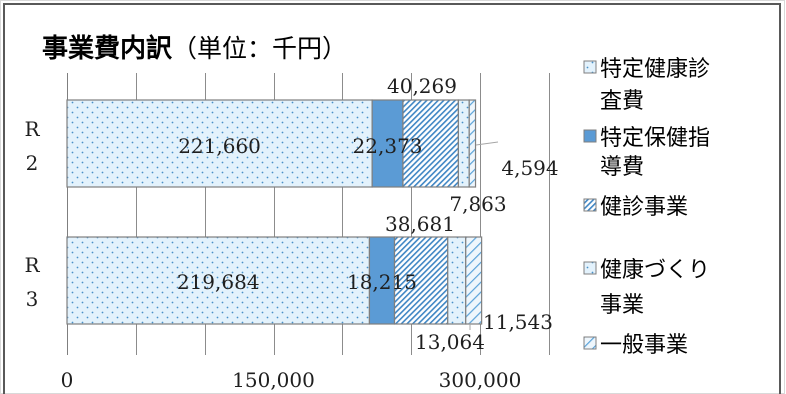  What do you see at coordinates (67, 380) in the screenshot?
I see `x-tick-label: 0` at bounding box center [67, 380].